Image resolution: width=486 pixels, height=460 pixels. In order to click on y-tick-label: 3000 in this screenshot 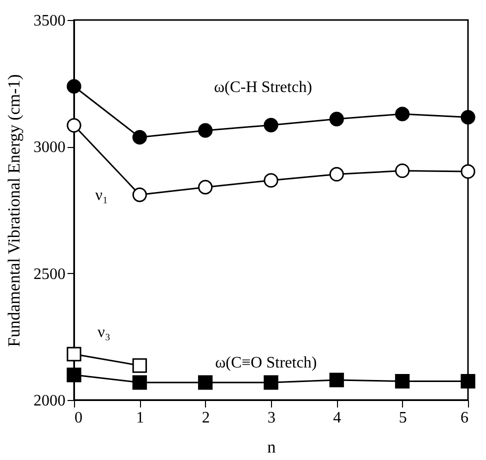, I will do `click(50, 147)`.